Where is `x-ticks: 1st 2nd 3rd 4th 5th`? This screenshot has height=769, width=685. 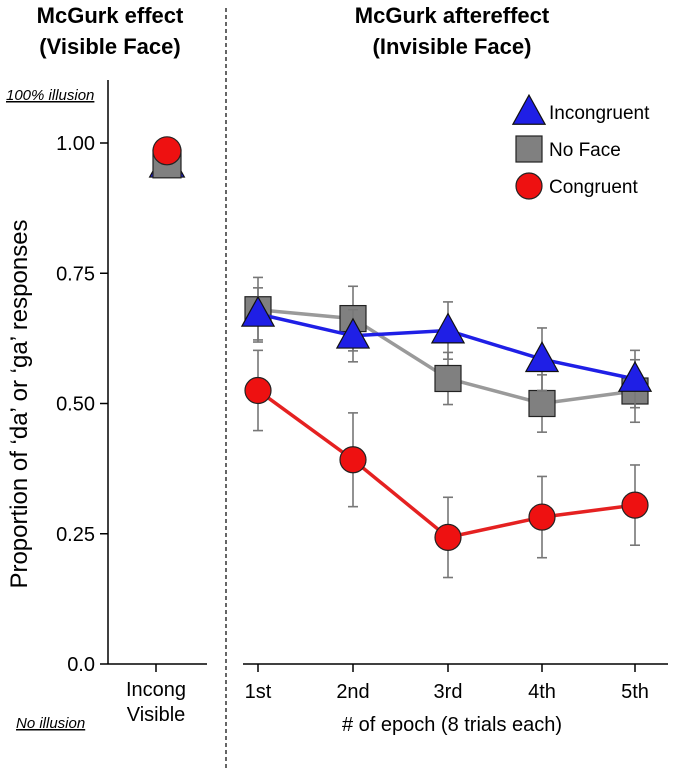
x-ticks: 1st 2nd 3rd 4th 5th is located at coordinates (402, 683).